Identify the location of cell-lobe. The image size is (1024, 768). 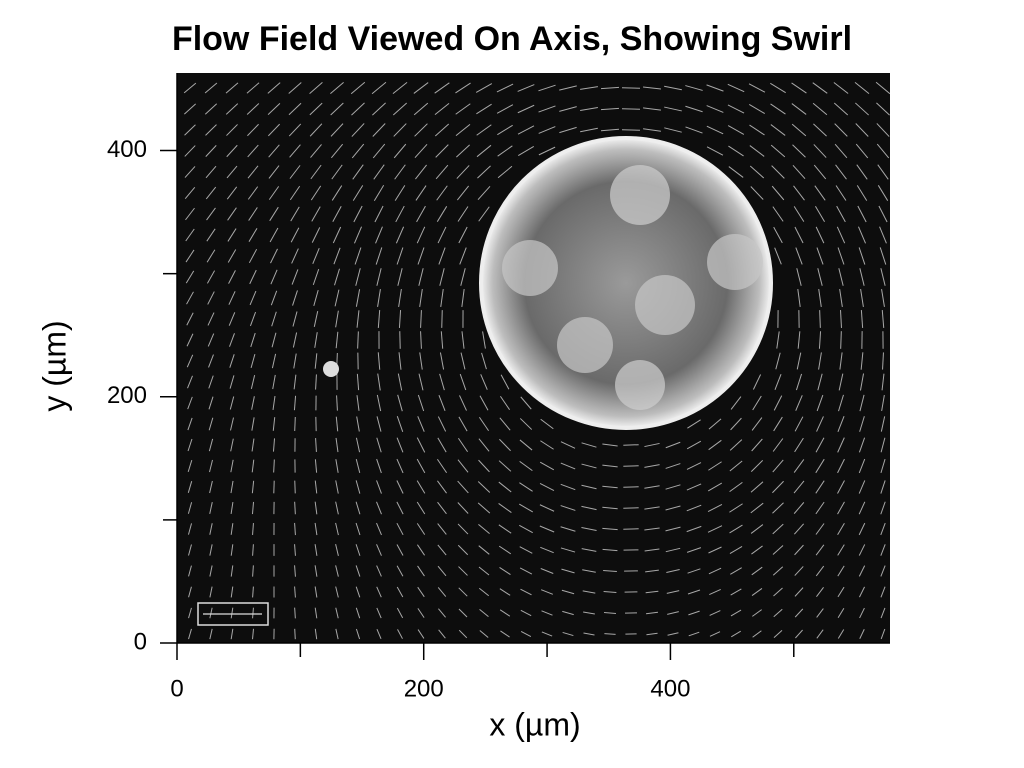
(735, 262).